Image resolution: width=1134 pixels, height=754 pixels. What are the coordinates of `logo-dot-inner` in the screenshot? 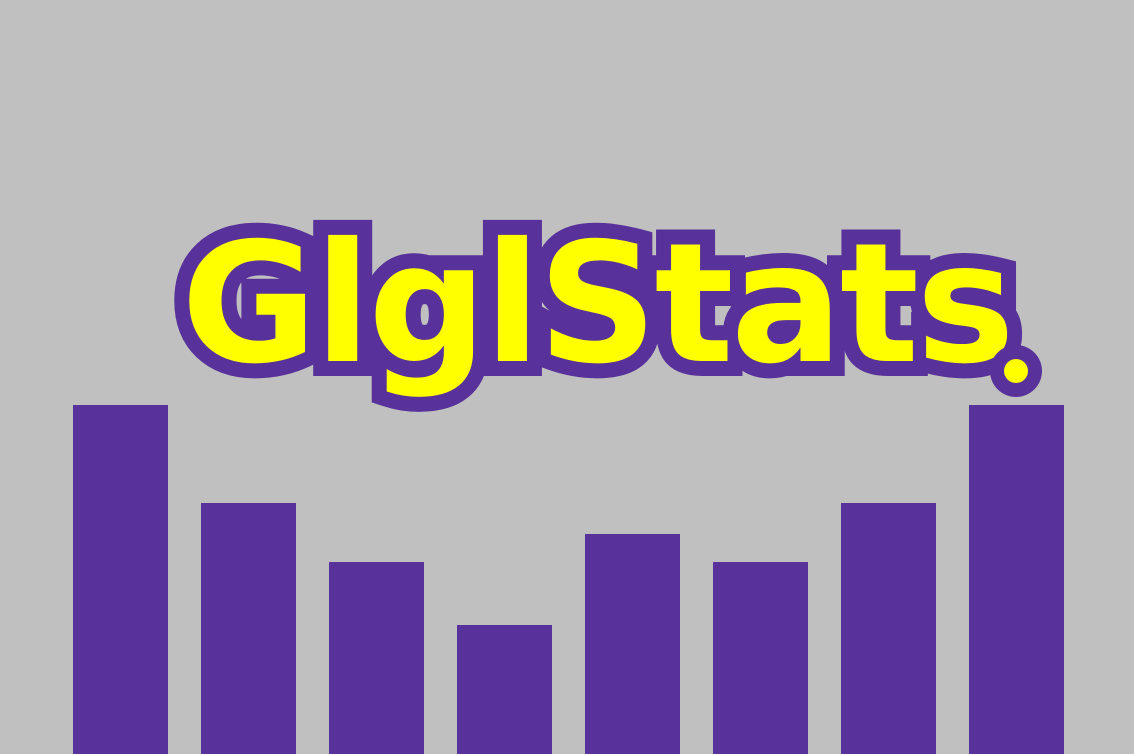 It's located at (1016, 371).